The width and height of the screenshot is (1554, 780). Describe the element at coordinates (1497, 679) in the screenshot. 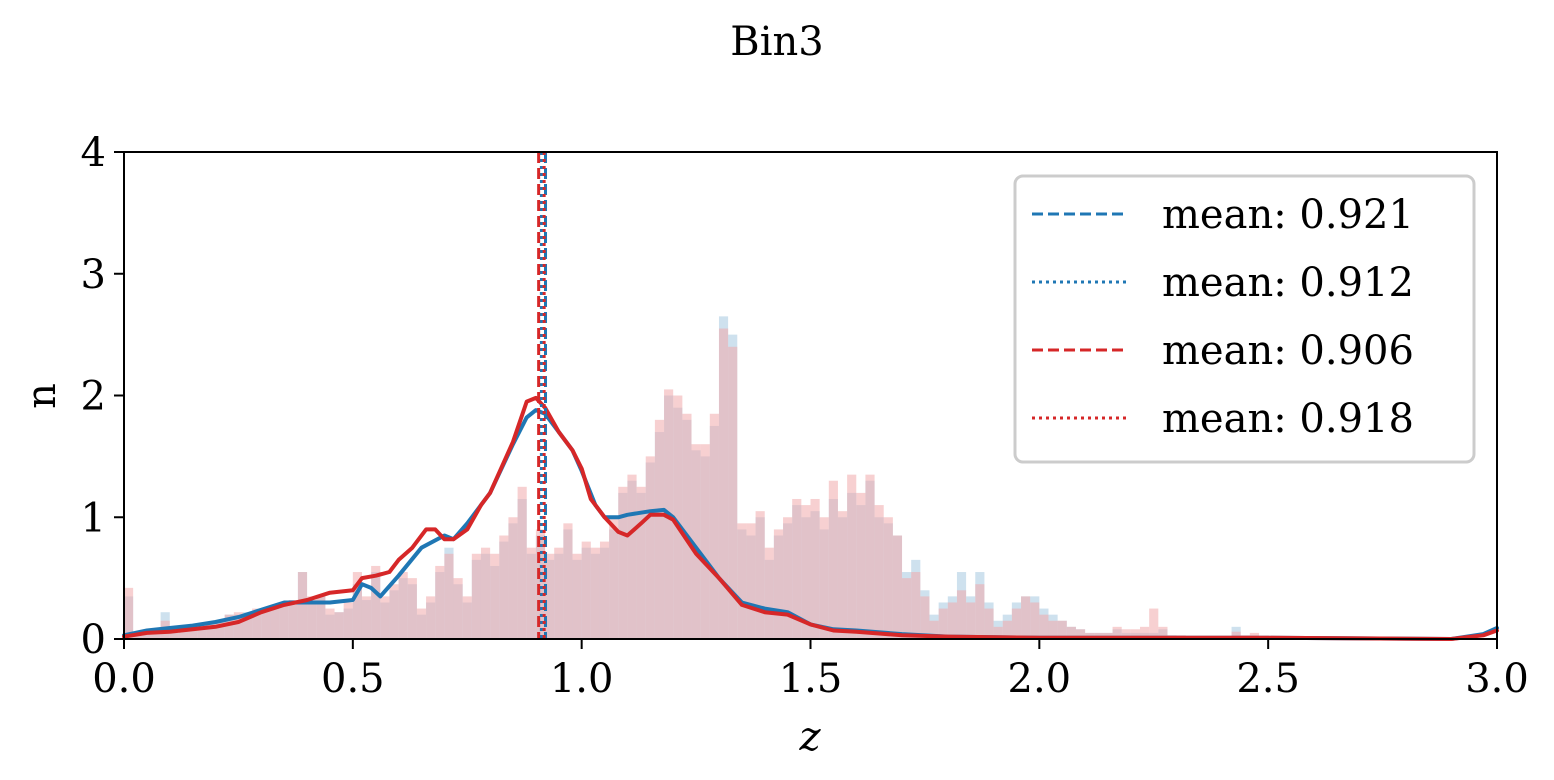

I see `x-tick-label: 3.0` at that location.